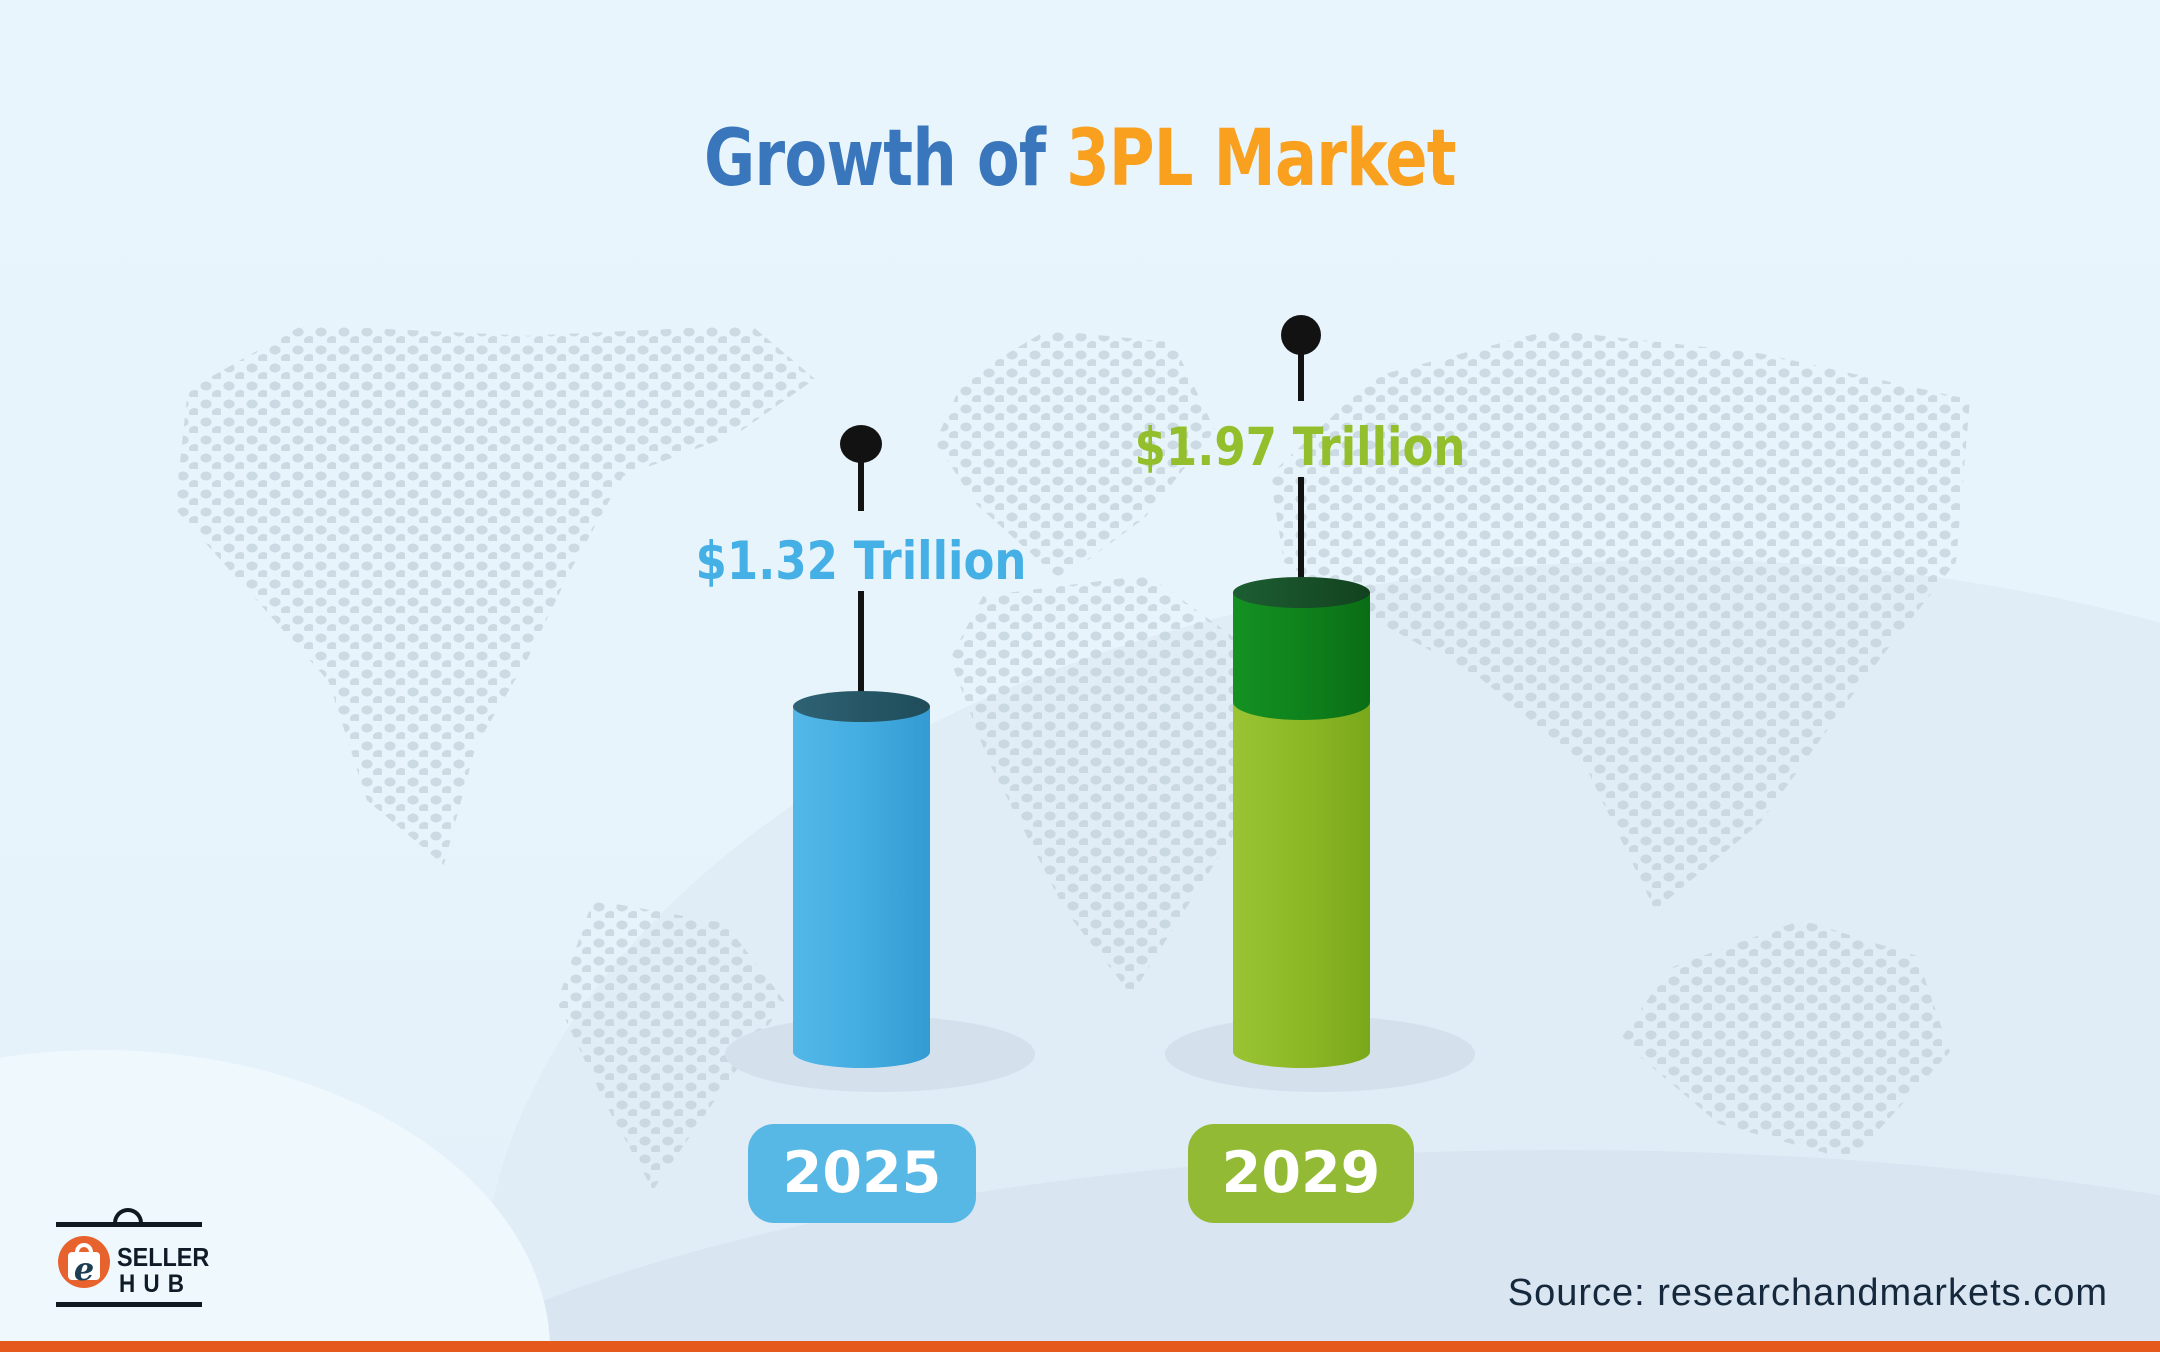 This screenshot has width=2160, height=1352. I want to click on value-label-2025: $1.32 Trillion, so click(861, 561).